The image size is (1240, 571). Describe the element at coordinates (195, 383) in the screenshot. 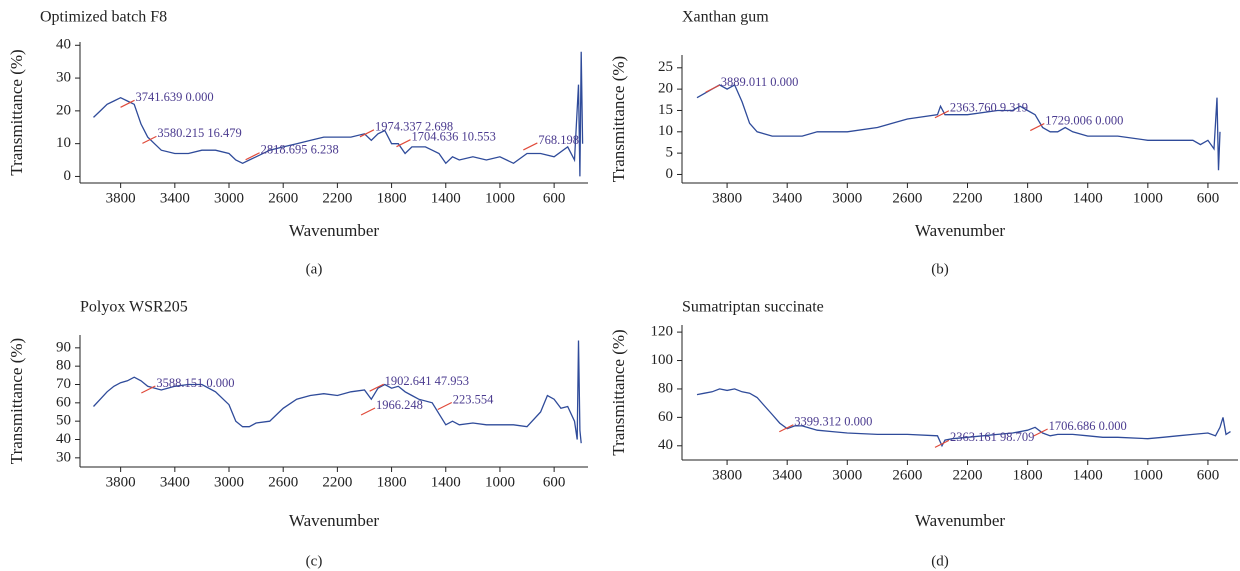

I see `annotation: 3588.151 0.000` at that location.